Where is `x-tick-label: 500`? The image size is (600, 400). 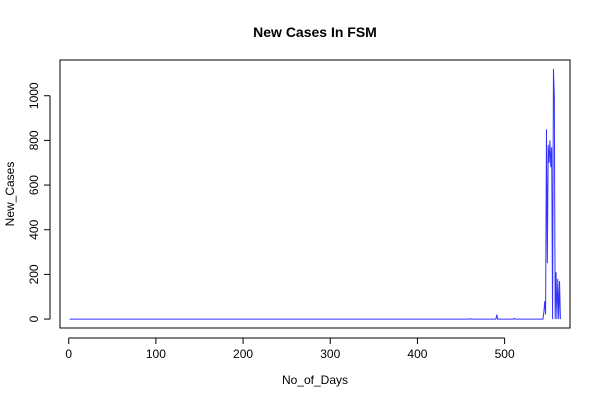 x-tick-label: 500 is located at coordinates (505, 354).